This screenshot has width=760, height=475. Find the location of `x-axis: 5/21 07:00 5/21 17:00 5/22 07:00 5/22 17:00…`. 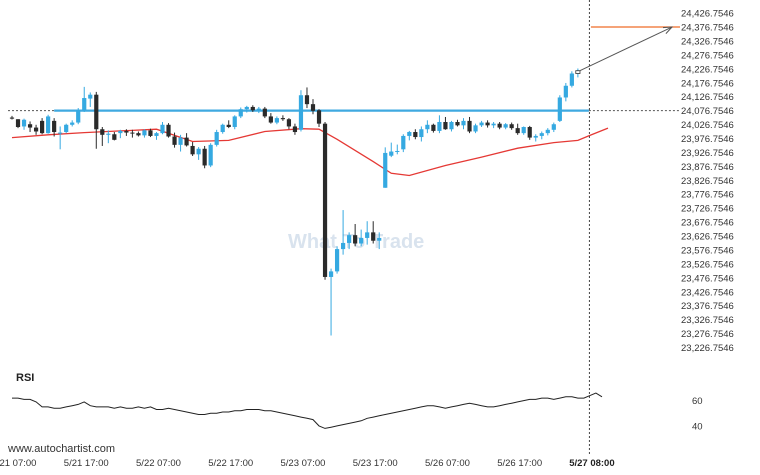

x-axis: 5/21 07:00 5/21 17:00 5/22 07:00 5/22 17:00… is located at coordinates (307, 463).